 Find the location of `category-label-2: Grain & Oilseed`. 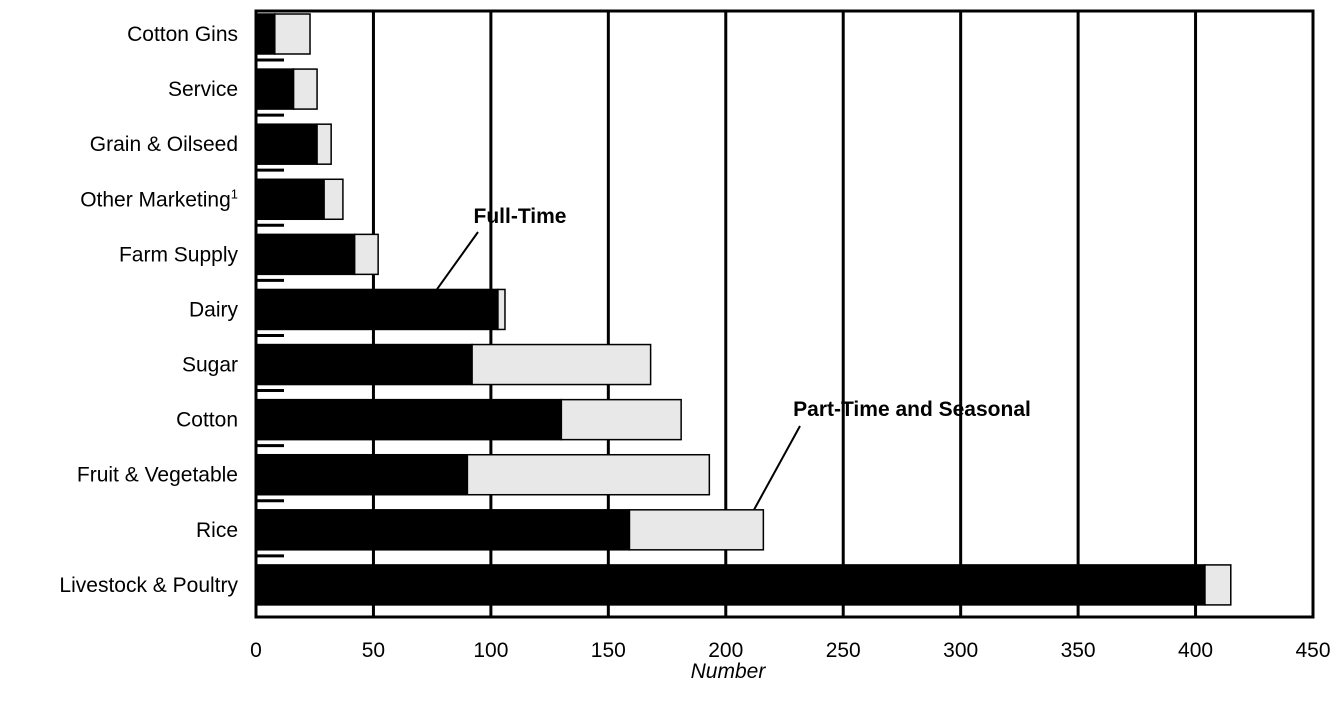

category-label-2: Grain & Oilseed is located at coordinates (164, 144).